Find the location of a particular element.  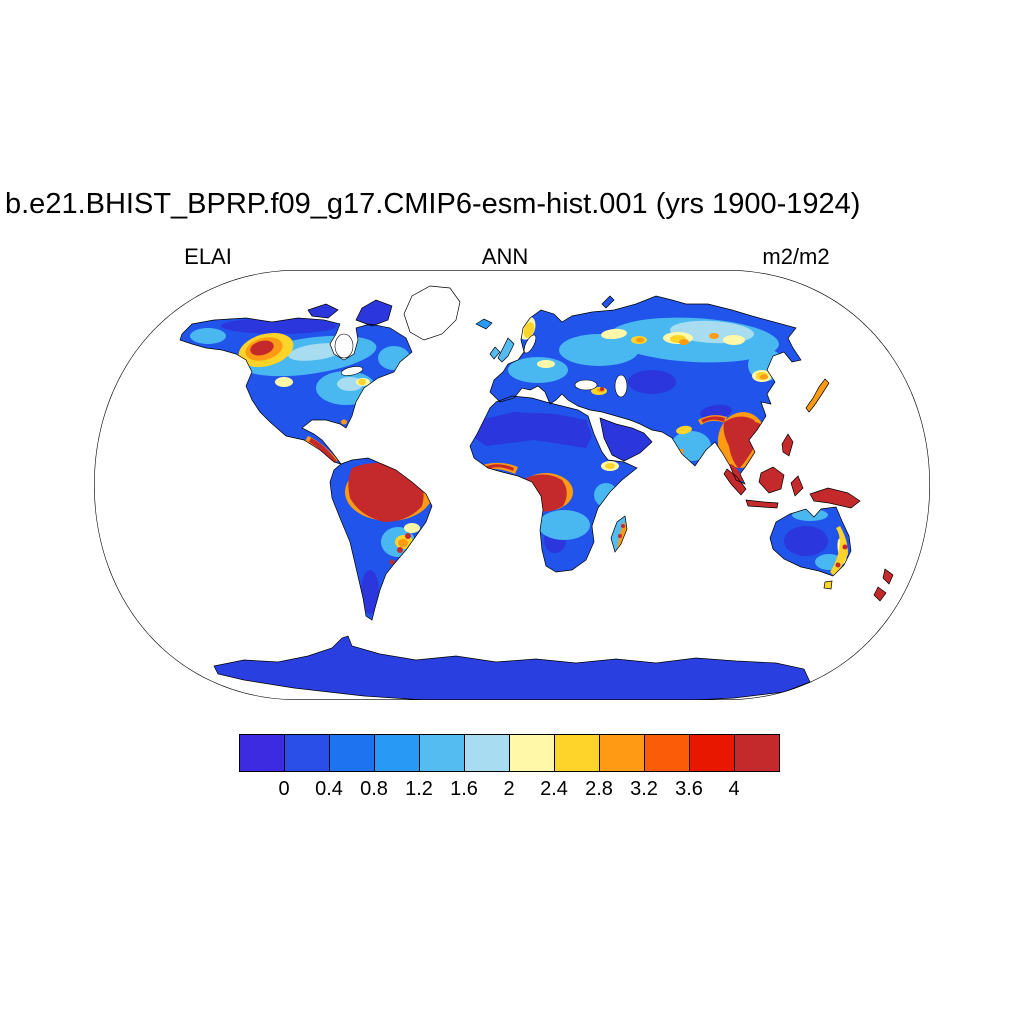

colorbar-tick-label: 3.2 is located at coordinates (644, 789).